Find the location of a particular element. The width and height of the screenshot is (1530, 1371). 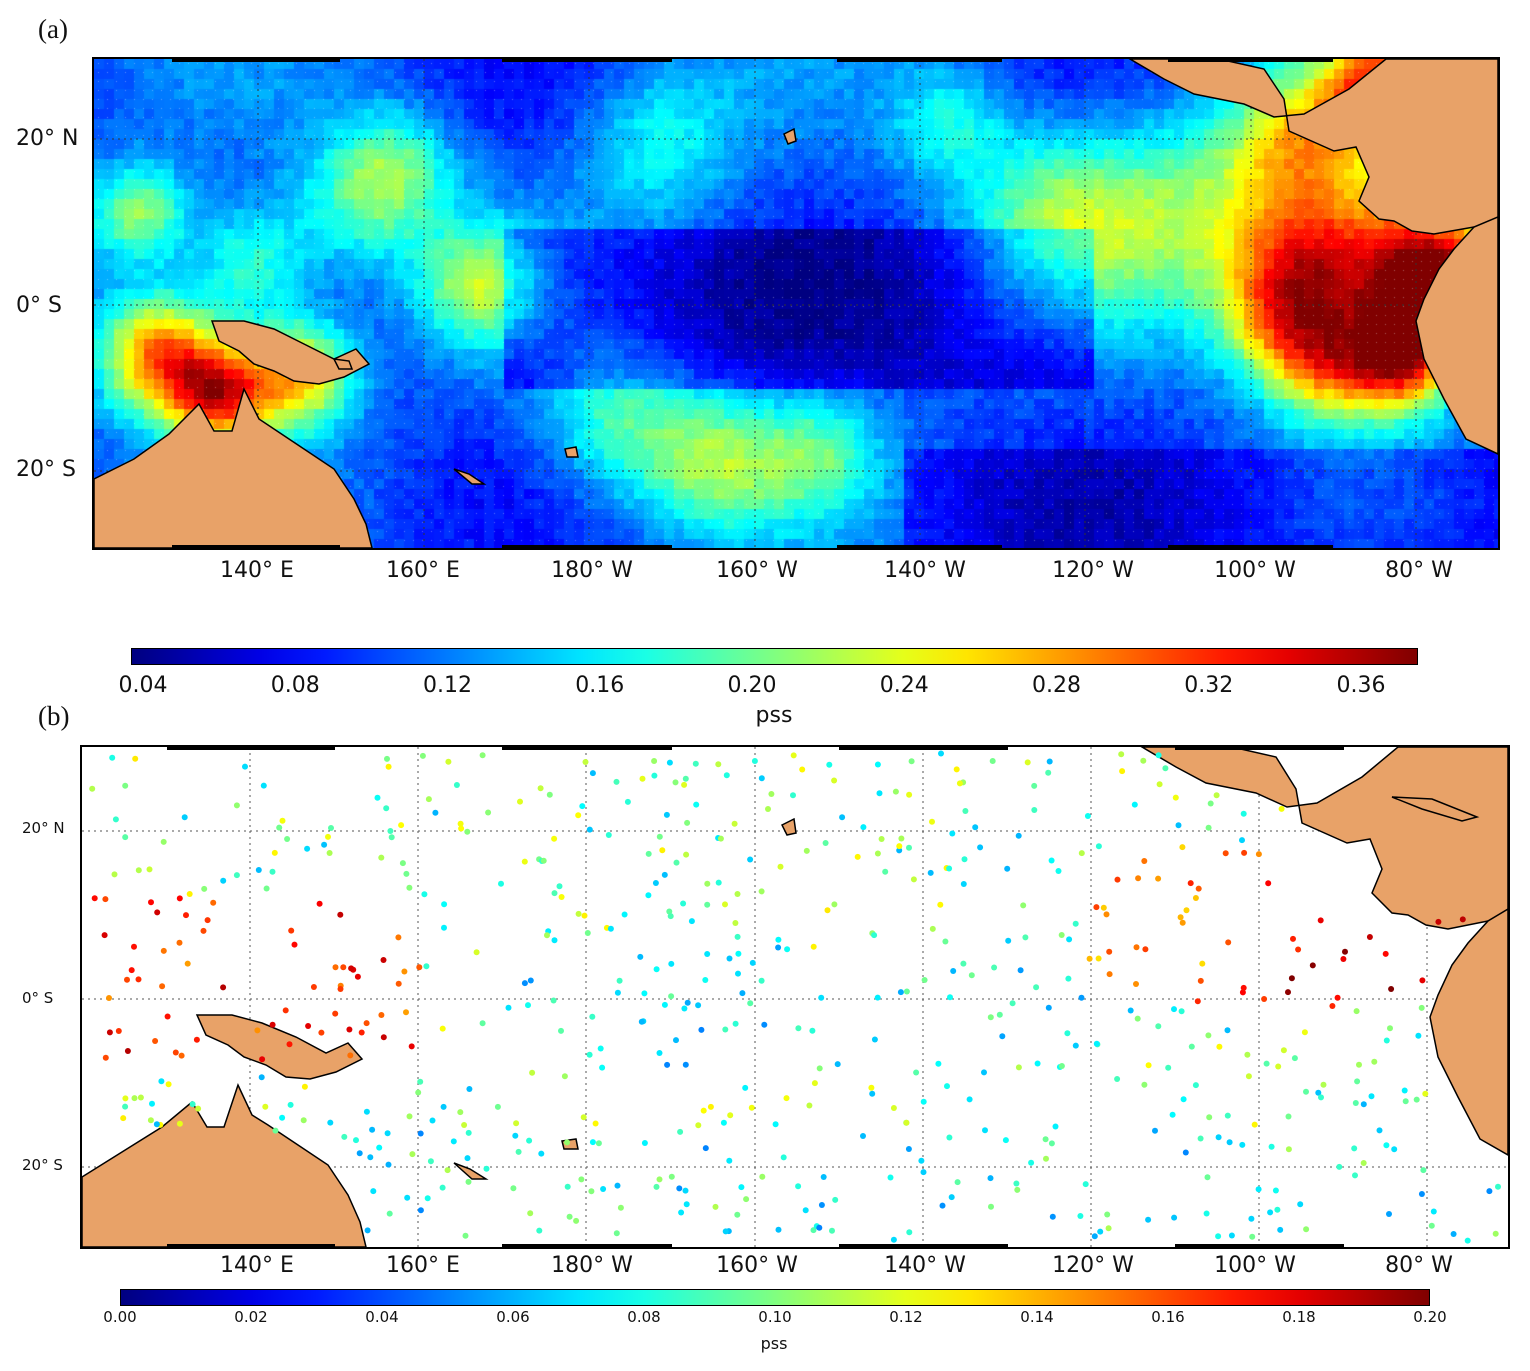

lonLabelsB-1: 160° E is located at coordinates (423, 1265).